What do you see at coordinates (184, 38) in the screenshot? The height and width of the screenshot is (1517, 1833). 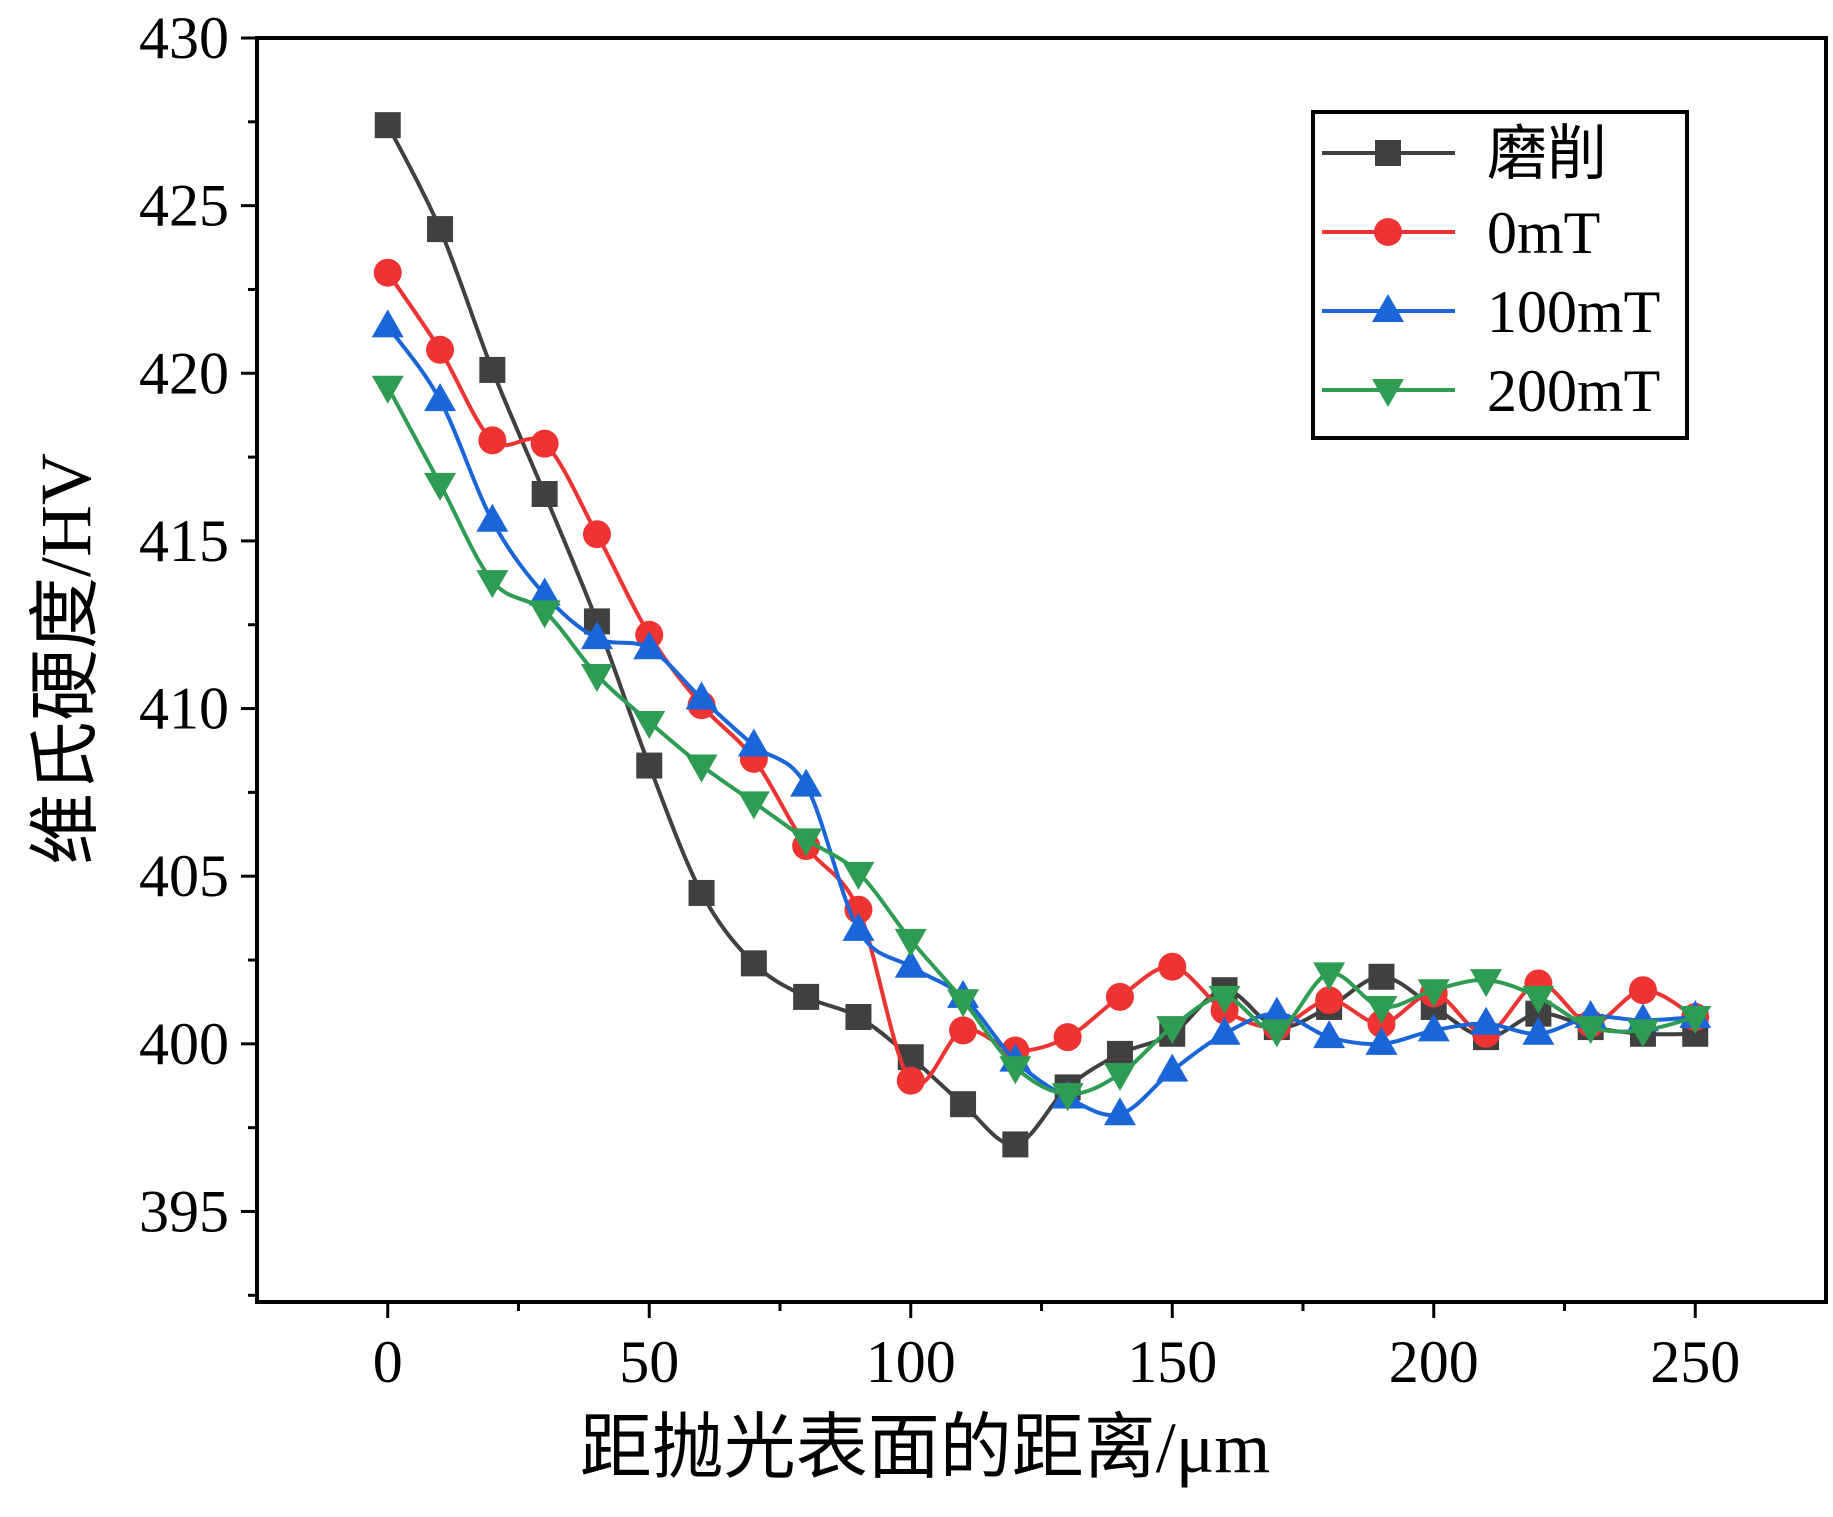 I see `y-tick-label: 430` at bounding box center [184, 38].